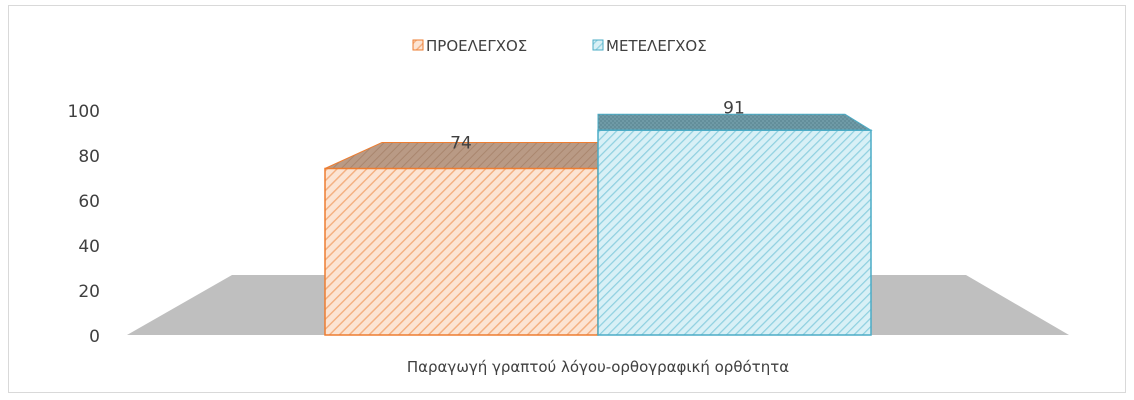 The height and width of the screenshot is (400, 1134). I want to click on data-labels: 74 91, so click(597, 125).